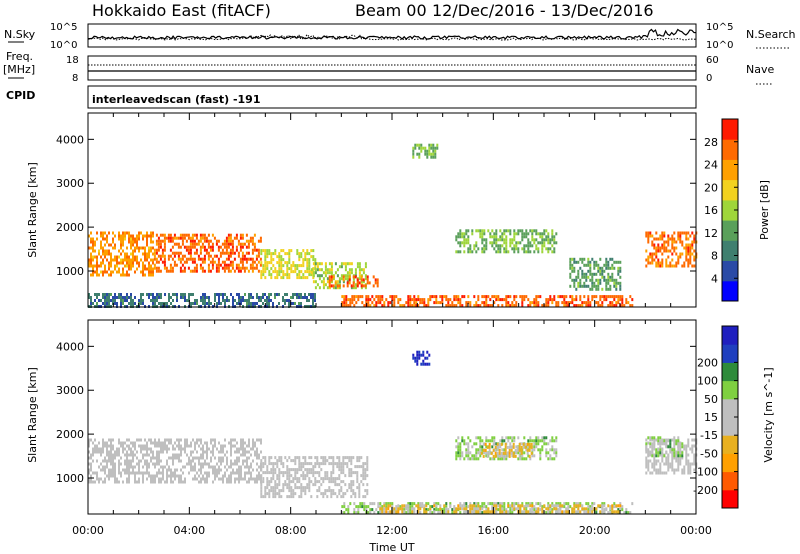  Describe the element at coordinates (189, 530) in the screenshot. I see `x-tick-label: 04:00` at that location.